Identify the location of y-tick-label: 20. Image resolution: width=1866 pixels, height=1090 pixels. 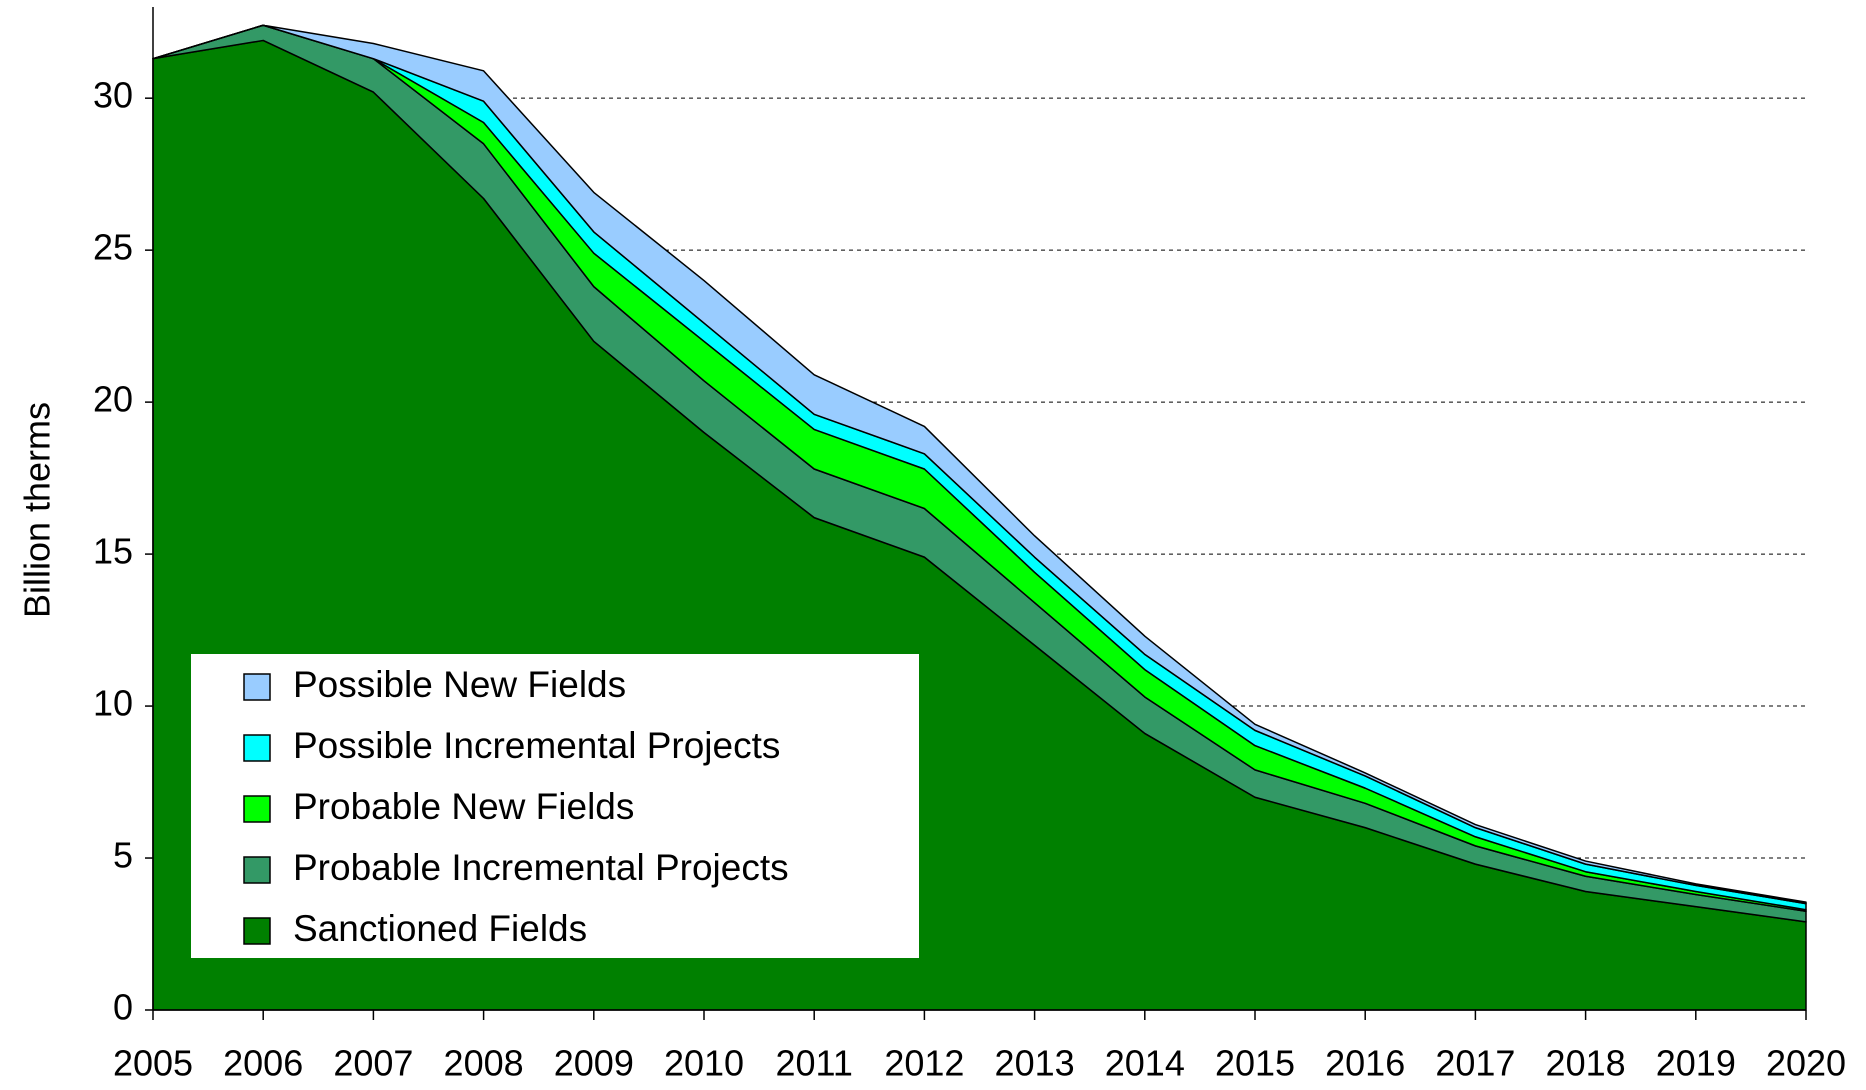
(113, 399).